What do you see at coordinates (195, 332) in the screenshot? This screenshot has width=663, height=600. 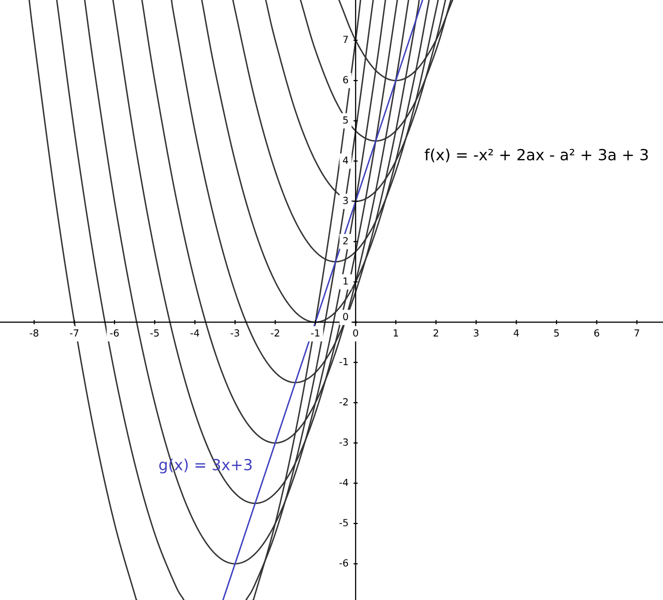 I see `x-tick-label: -4` at bounding box center [195, 332].